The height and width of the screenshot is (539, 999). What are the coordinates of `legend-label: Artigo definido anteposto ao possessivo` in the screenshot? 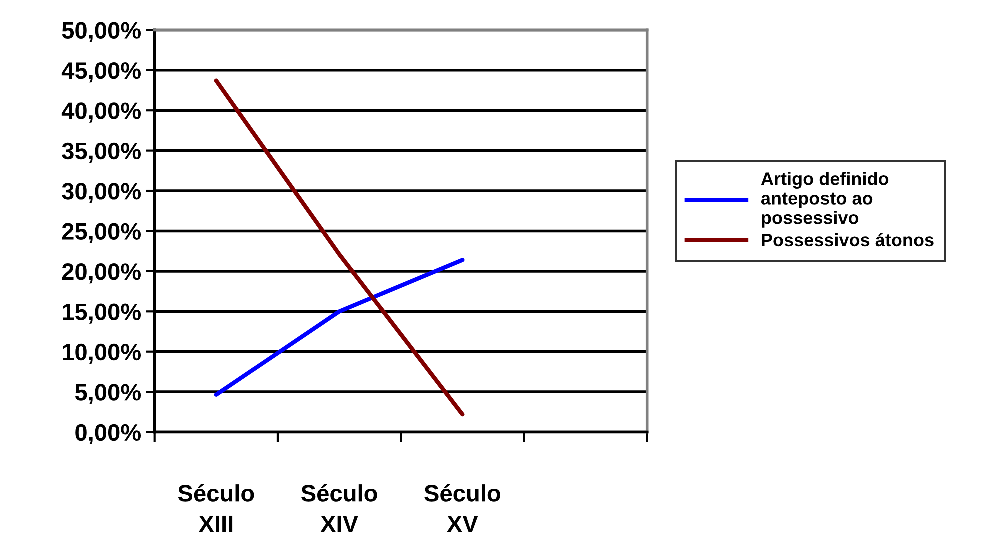 It's located at (825, 200).